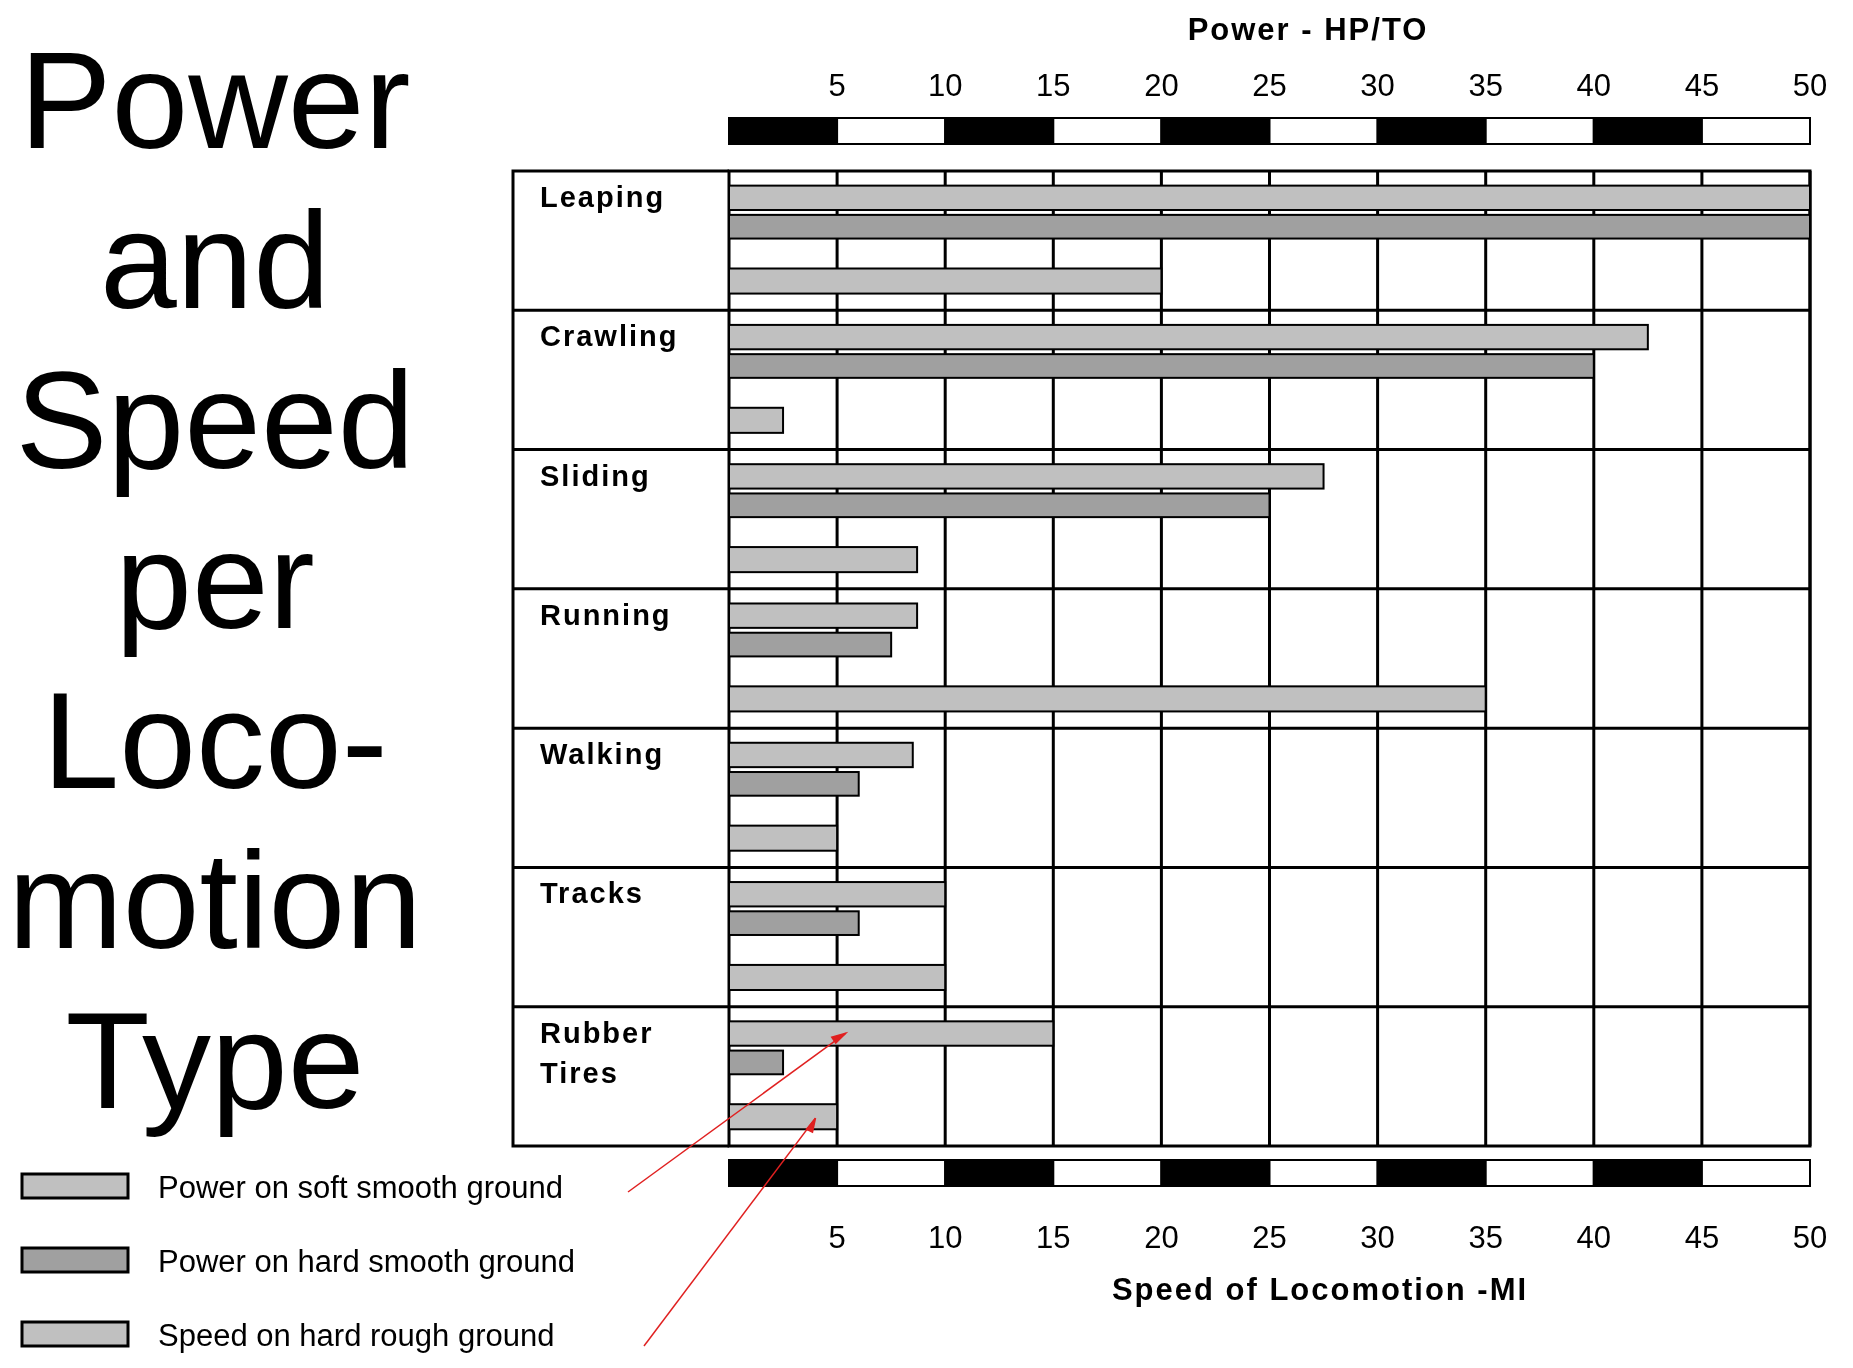  Describe the element at coordinates (1377, 1237) in the screenshot. I see `x-tick-label: 30` at that location.